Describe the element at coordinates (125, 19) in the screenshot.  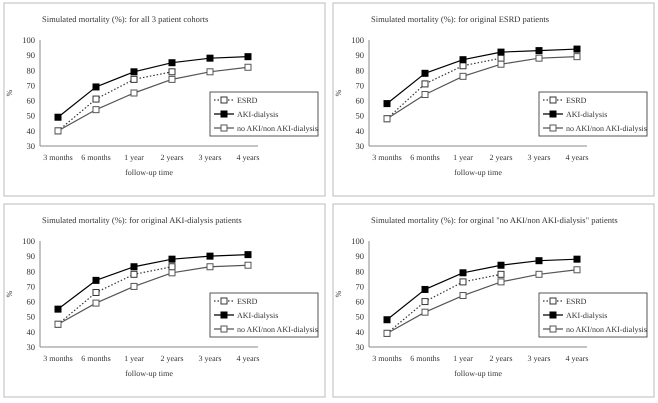
I see `chart-title: Simulated mortality (%): for all 3 patient cohorts` at that location.